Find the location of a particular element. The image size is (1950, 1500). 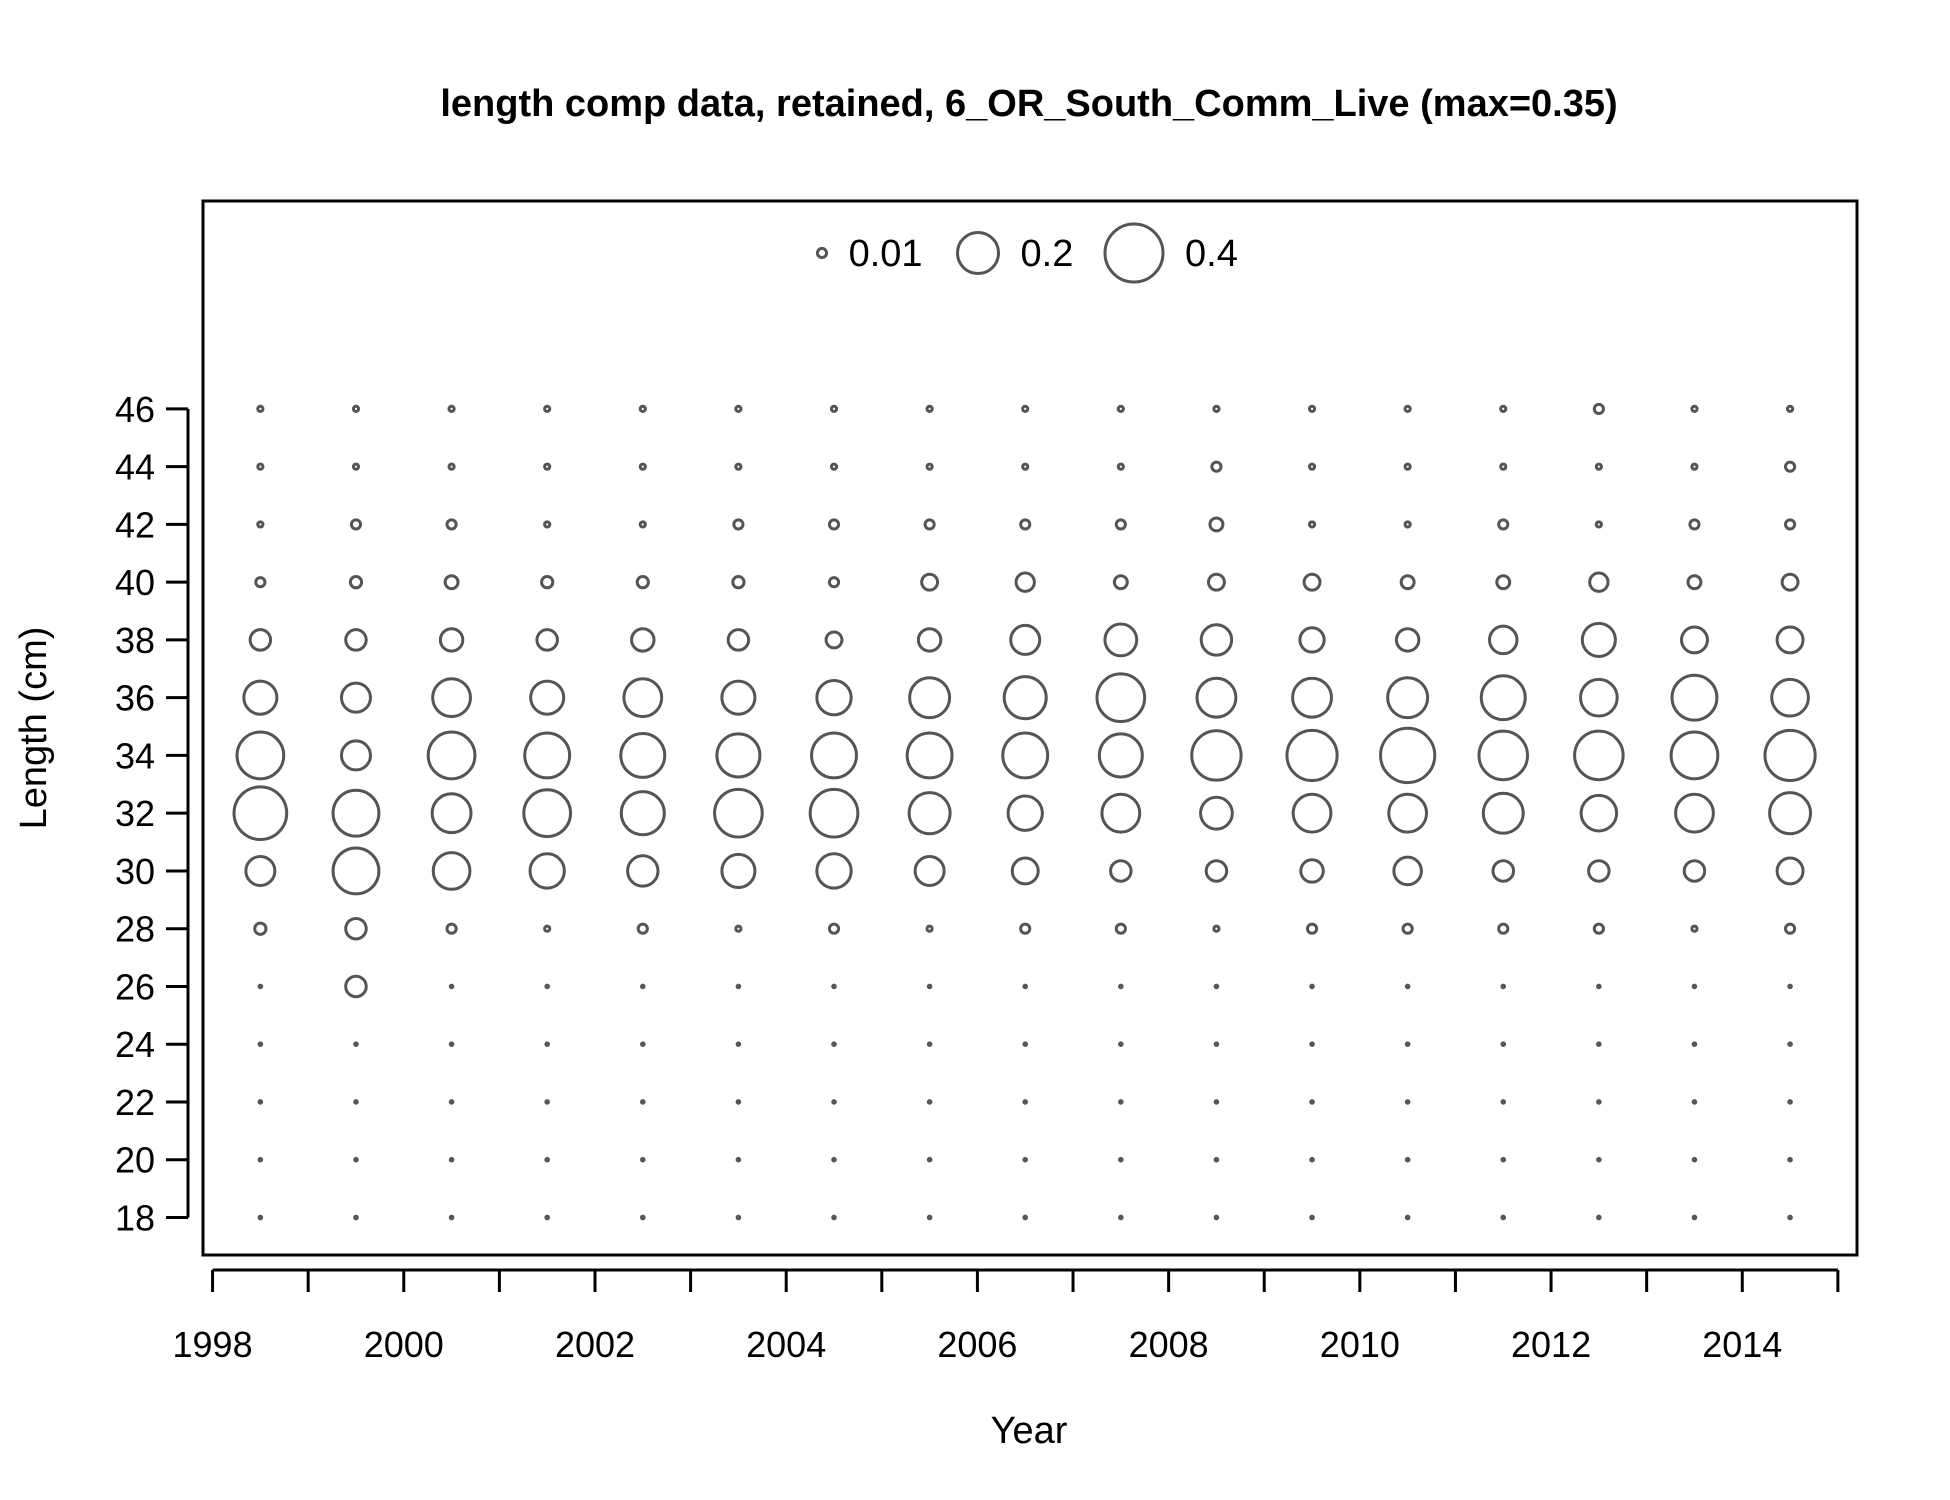

y-tick-label: 32 is located at coordinates (135, 813).